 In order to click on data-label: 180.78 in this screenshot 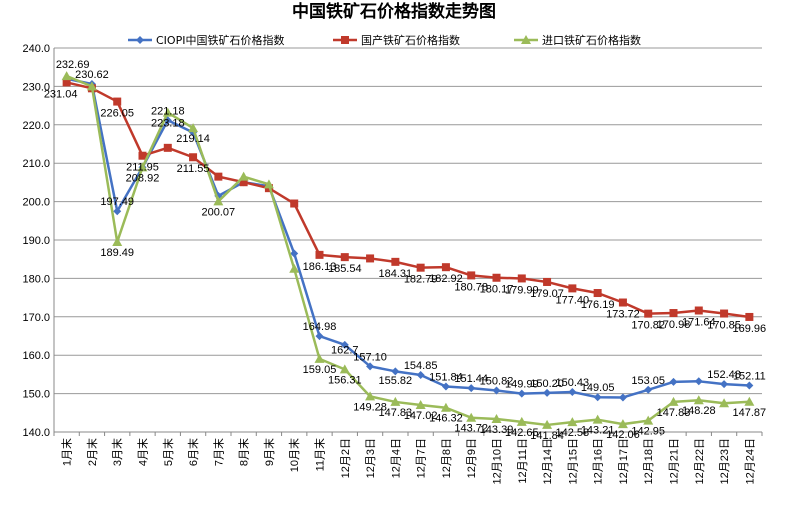, I will do `click(471, 287)`.